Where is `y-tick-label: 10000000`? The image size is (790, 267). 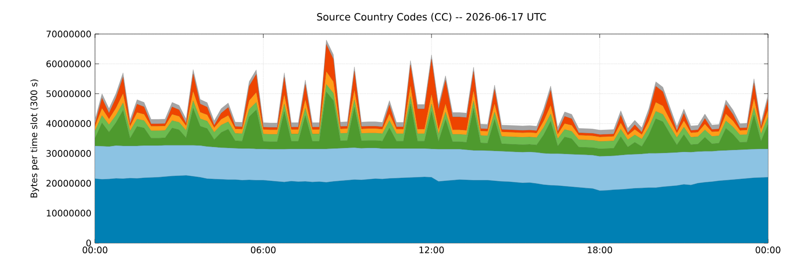
y-tick-label: 10000000 is located at coordinates (68, 213).